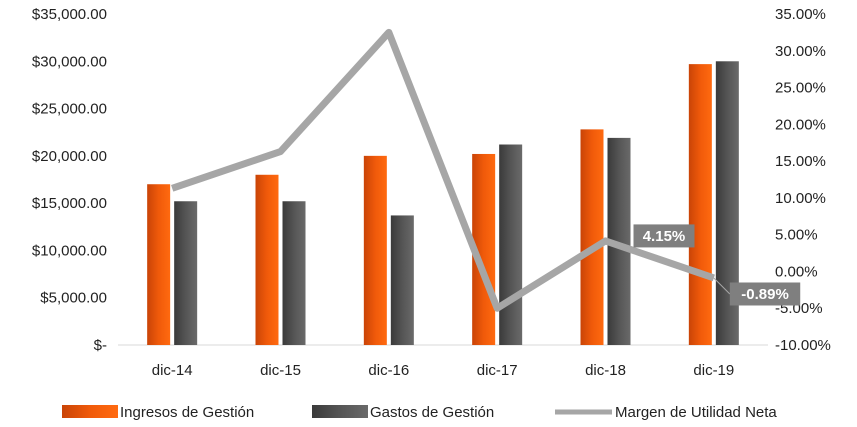 The image size is (857, 427). I want to click on left-tick-label: $15,000.00, so click(69, 203).